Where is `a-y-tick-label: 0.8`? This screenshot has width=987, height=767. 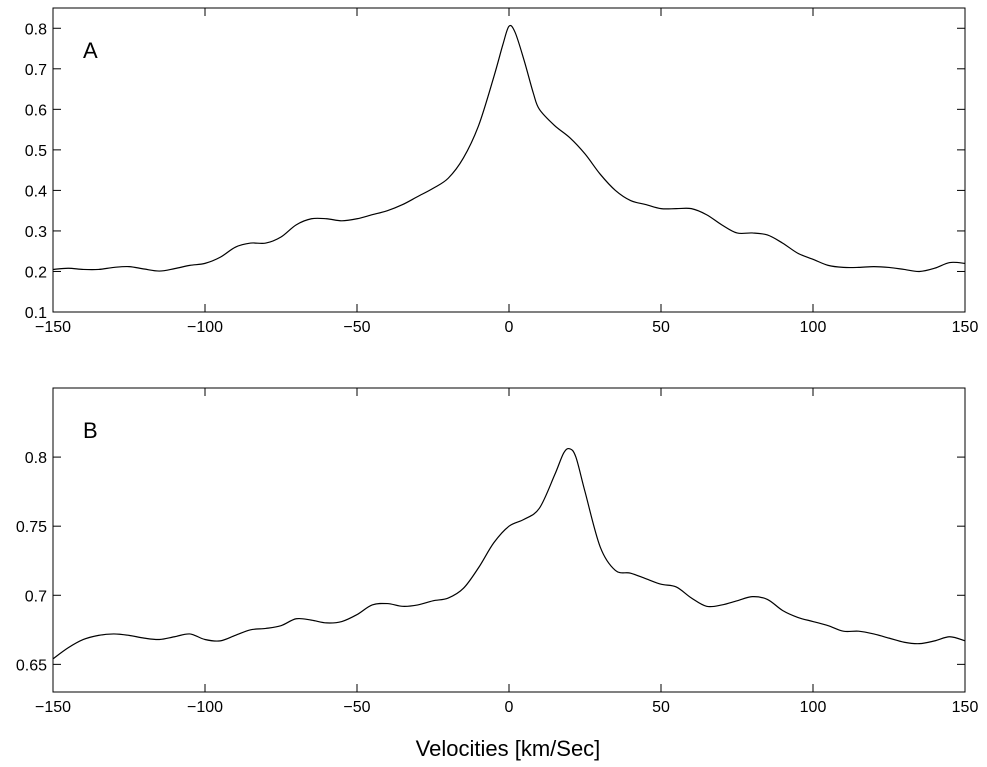 a-y-tick-label: 0.8 is located at coordinates (36, 29).